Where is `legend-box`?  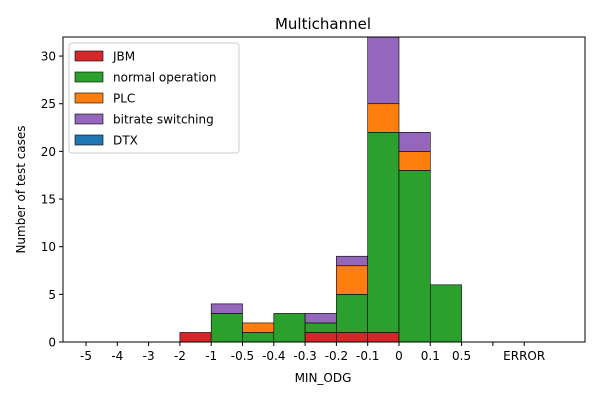
legend-box is located at coordinates (154, 98).